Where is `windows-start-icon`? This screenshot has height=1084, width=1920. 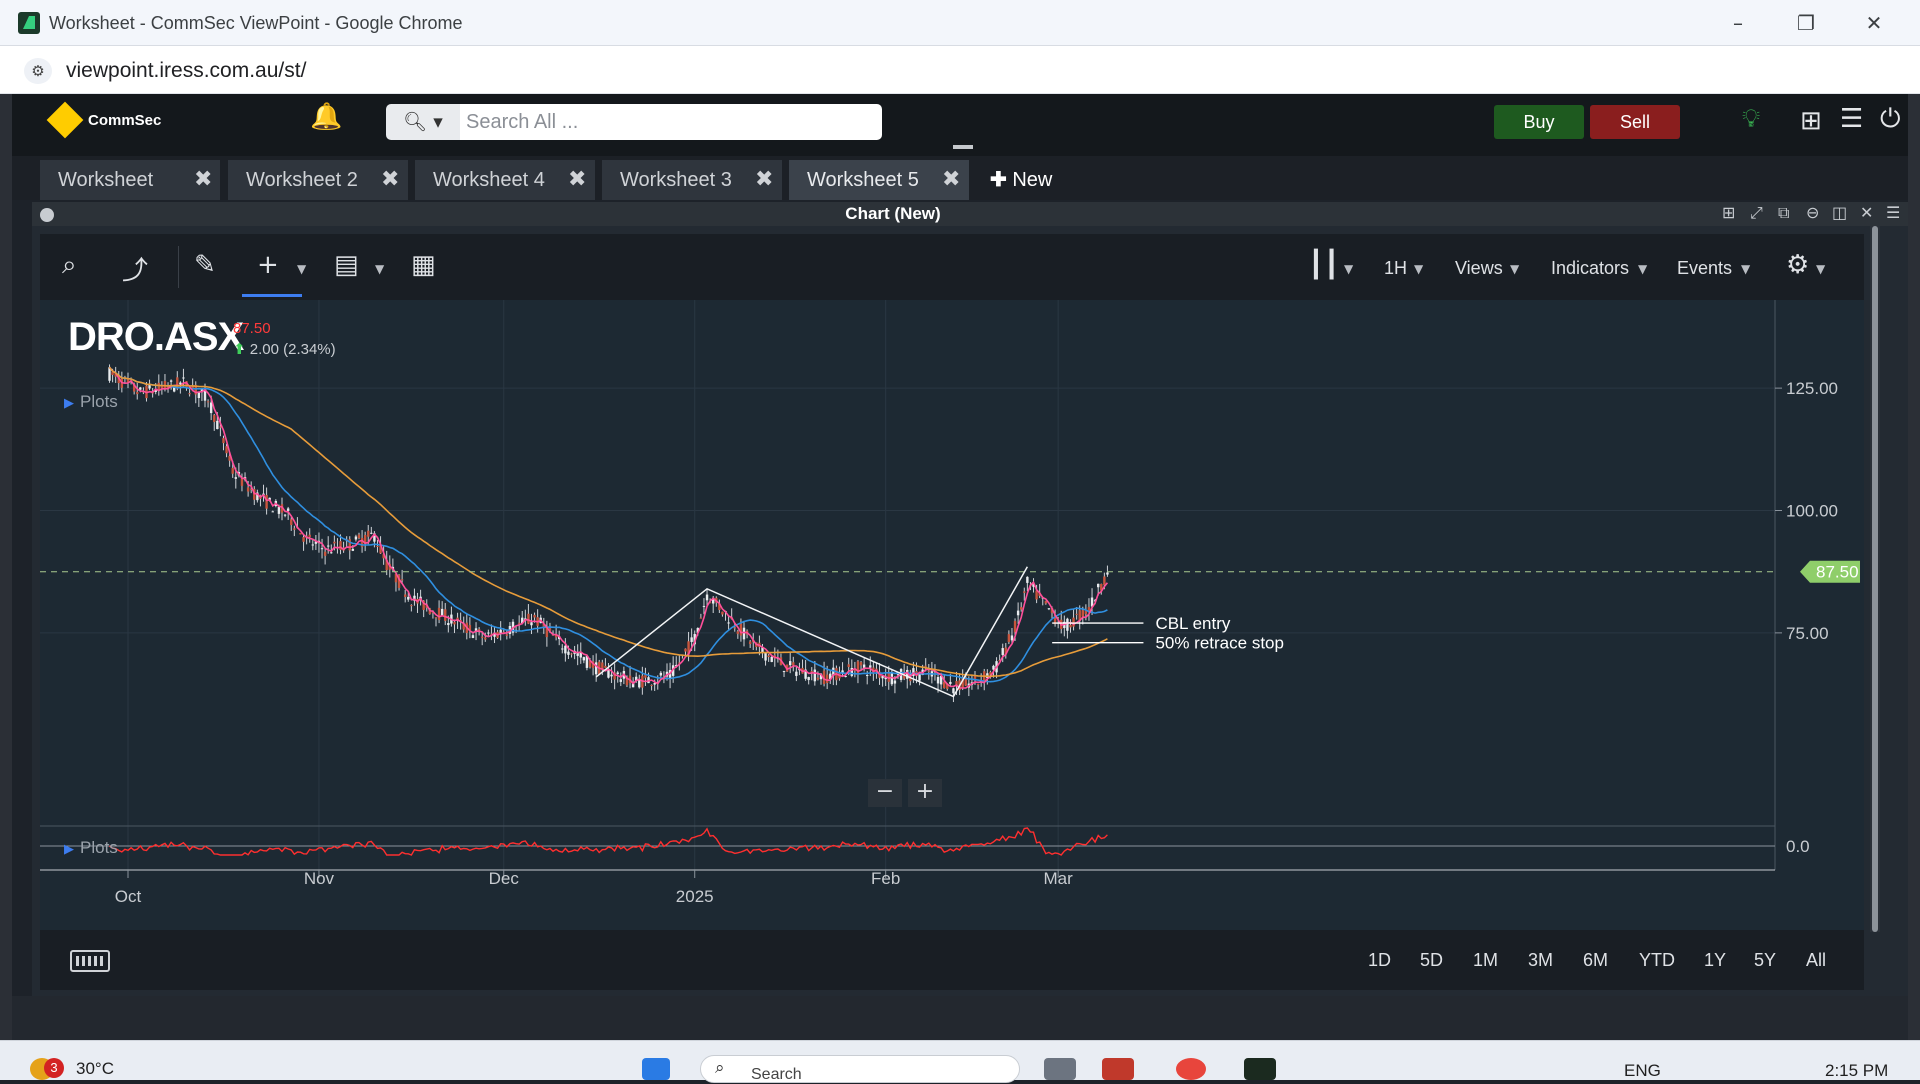 windows-start-icon is located at coordinates (656, 1069).